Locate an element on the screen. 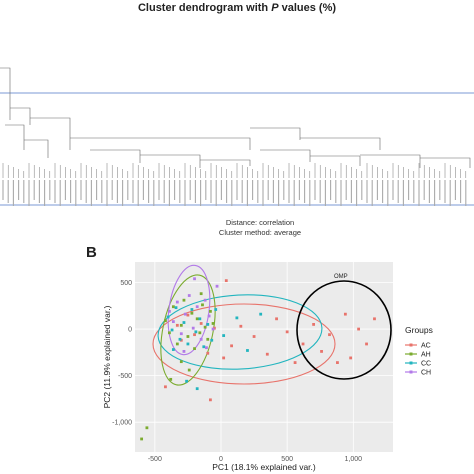  legend-title: Groups is located at coordinates (419, 330).